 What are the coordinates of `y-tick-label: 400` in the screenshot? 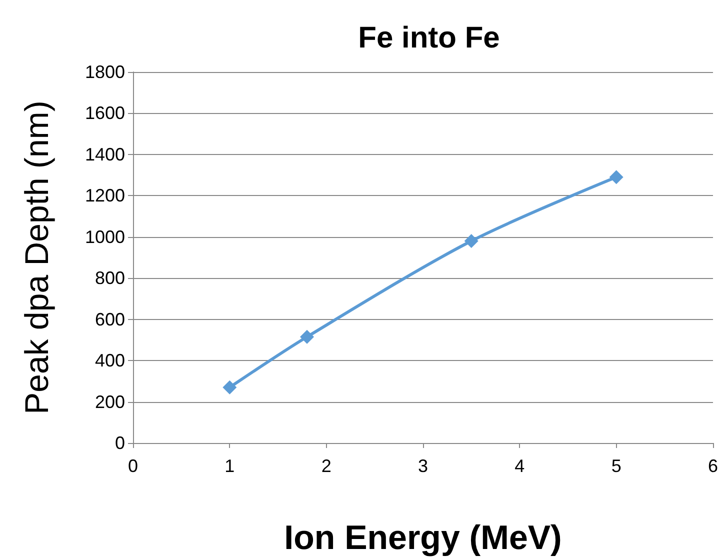 It's located at (109, 360).